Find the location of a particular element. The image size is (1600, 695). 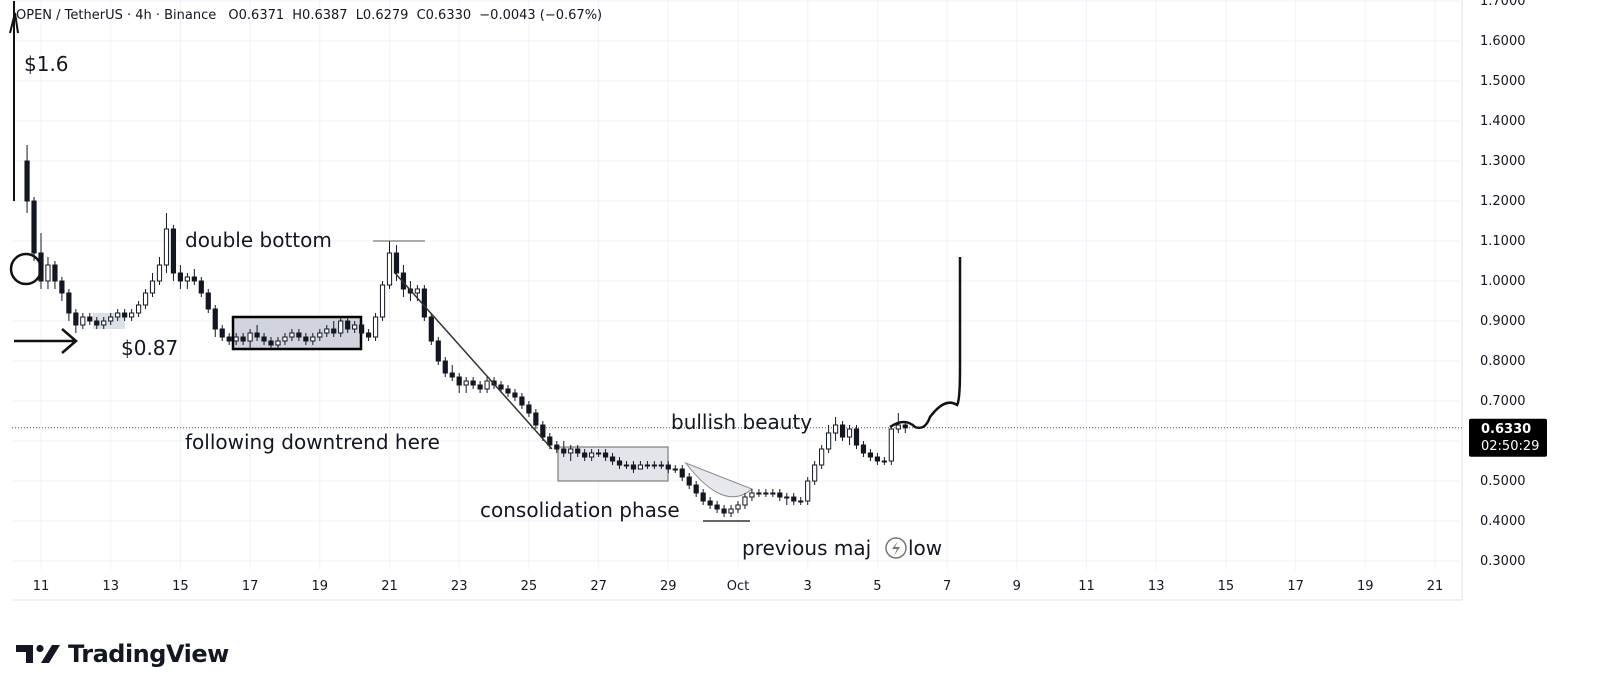

price-tick-label: 0.9000 is located at coordinates (1503, 321).